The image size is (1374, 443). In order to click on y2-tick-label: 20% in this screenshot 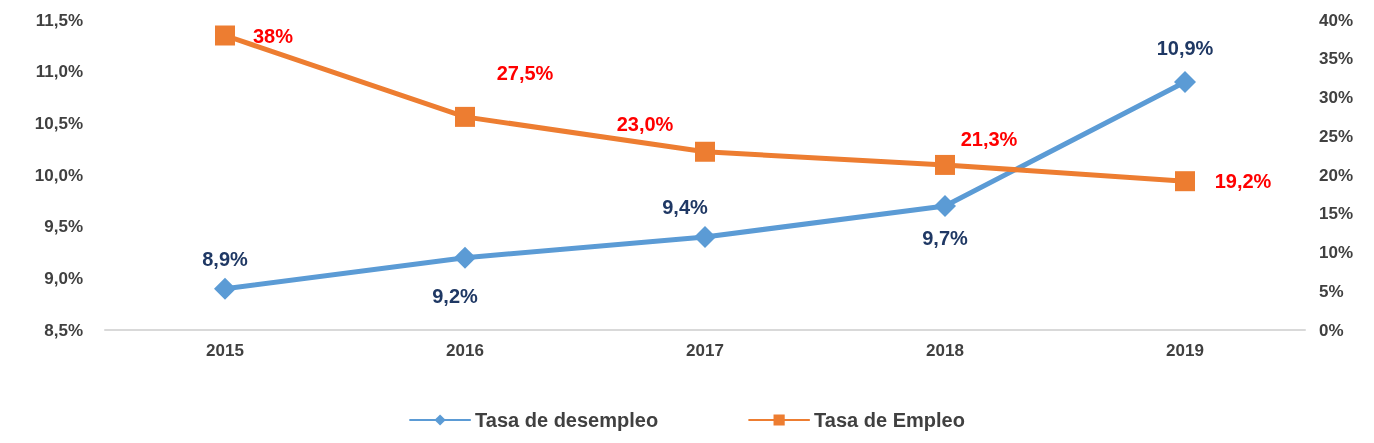, I will do `click(1336, 175)`.